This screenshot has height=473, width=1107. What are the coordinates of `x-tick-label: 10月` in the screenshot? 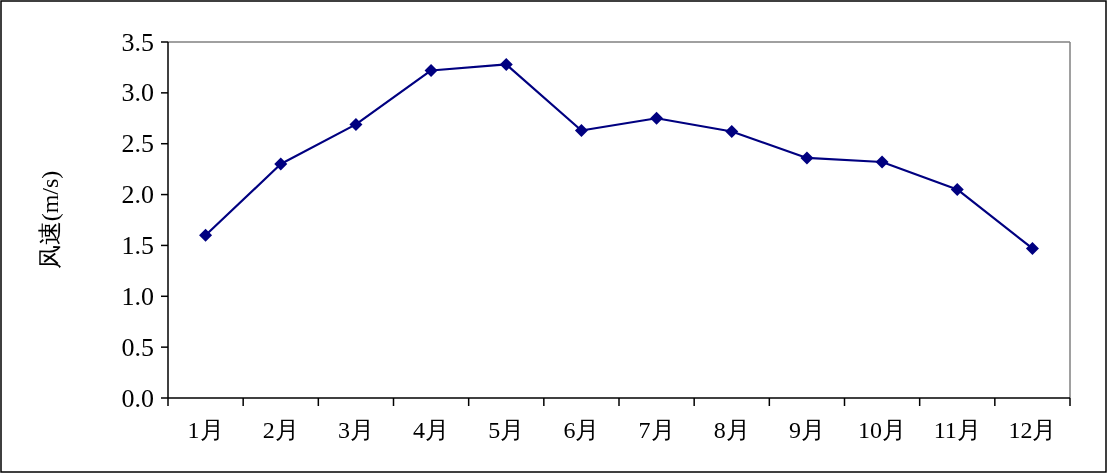 It's located at (882, 430).